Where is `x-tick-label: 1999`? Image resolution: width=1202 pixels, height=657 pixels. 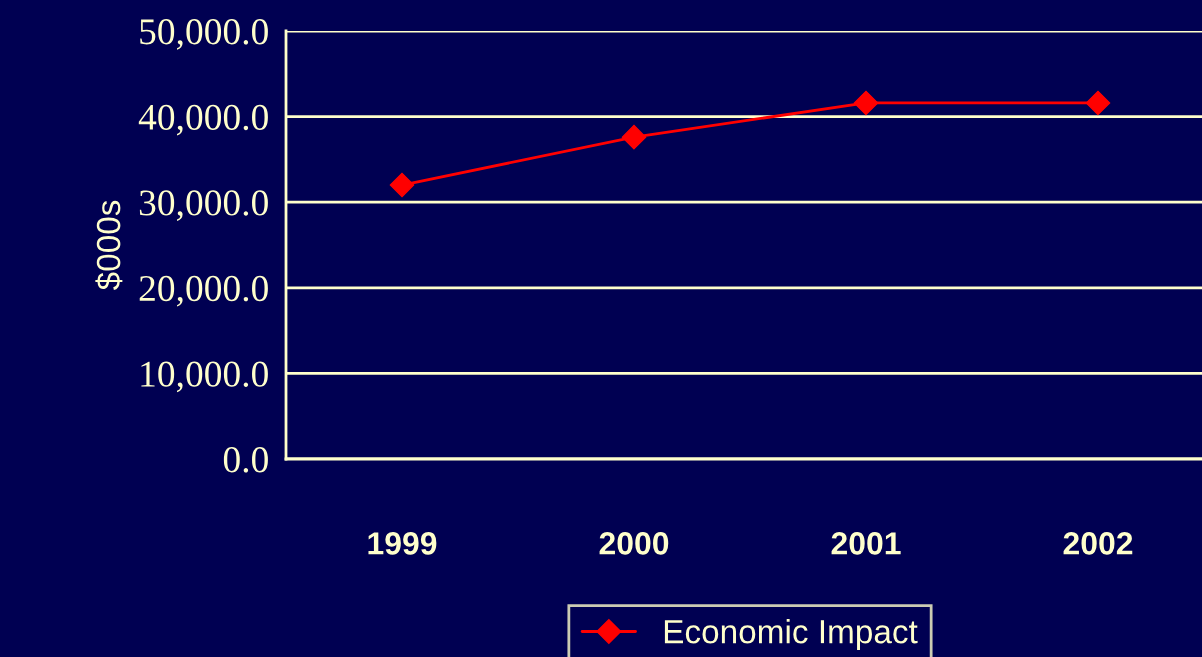 x-tick-label: 1999 is located at coordinates (402, 543).